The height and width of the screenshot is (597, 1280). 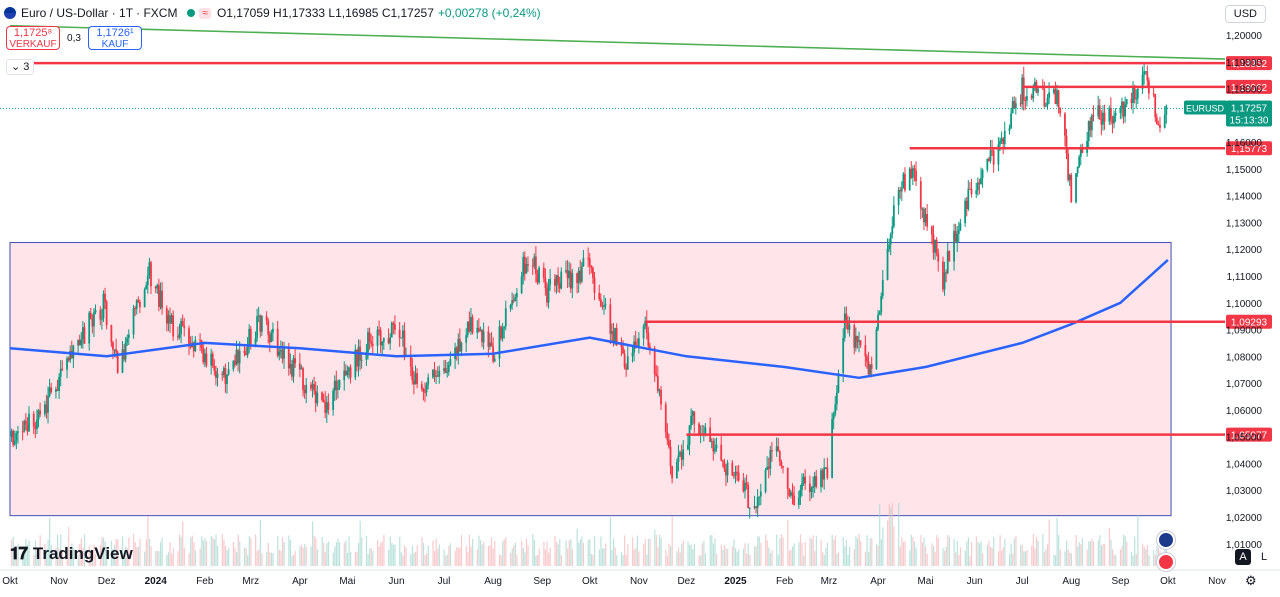 What do you see at coordinates (925, 581) in the screenshot?
I see `x-tick-label: Mai` at bounding box center [925, 581].